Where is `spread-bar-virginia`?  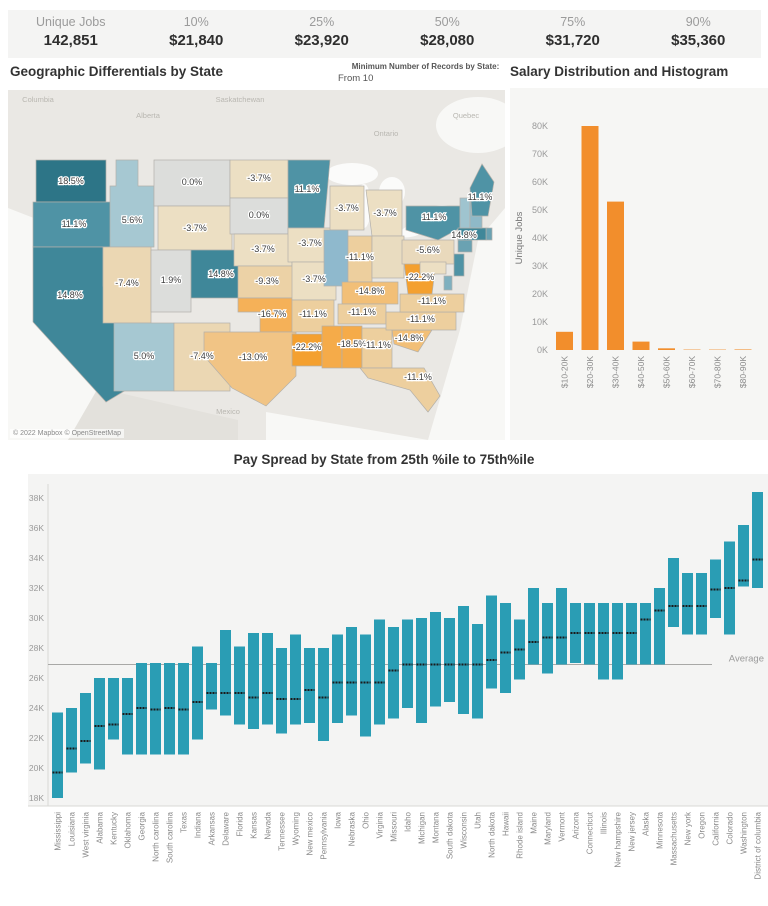 spread-bar-virginia is located at coordinates (379, 672).